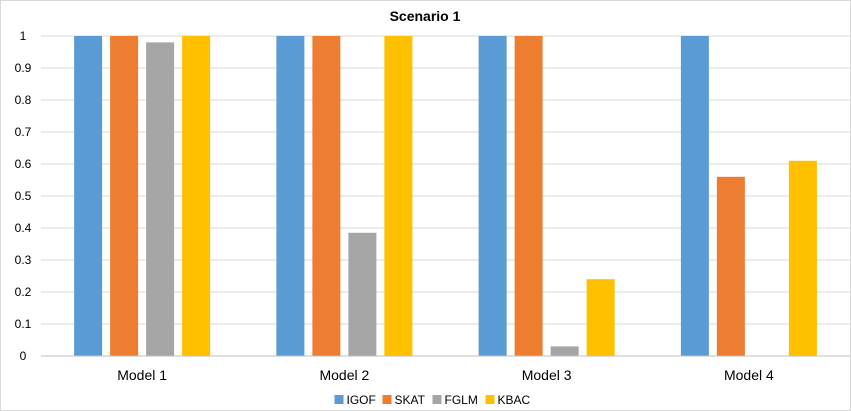 The image size is (851, 411). I want to click on x-axis-category-labels: Model 1 Model 2 Model 3 Model 4, so click(445, 375).